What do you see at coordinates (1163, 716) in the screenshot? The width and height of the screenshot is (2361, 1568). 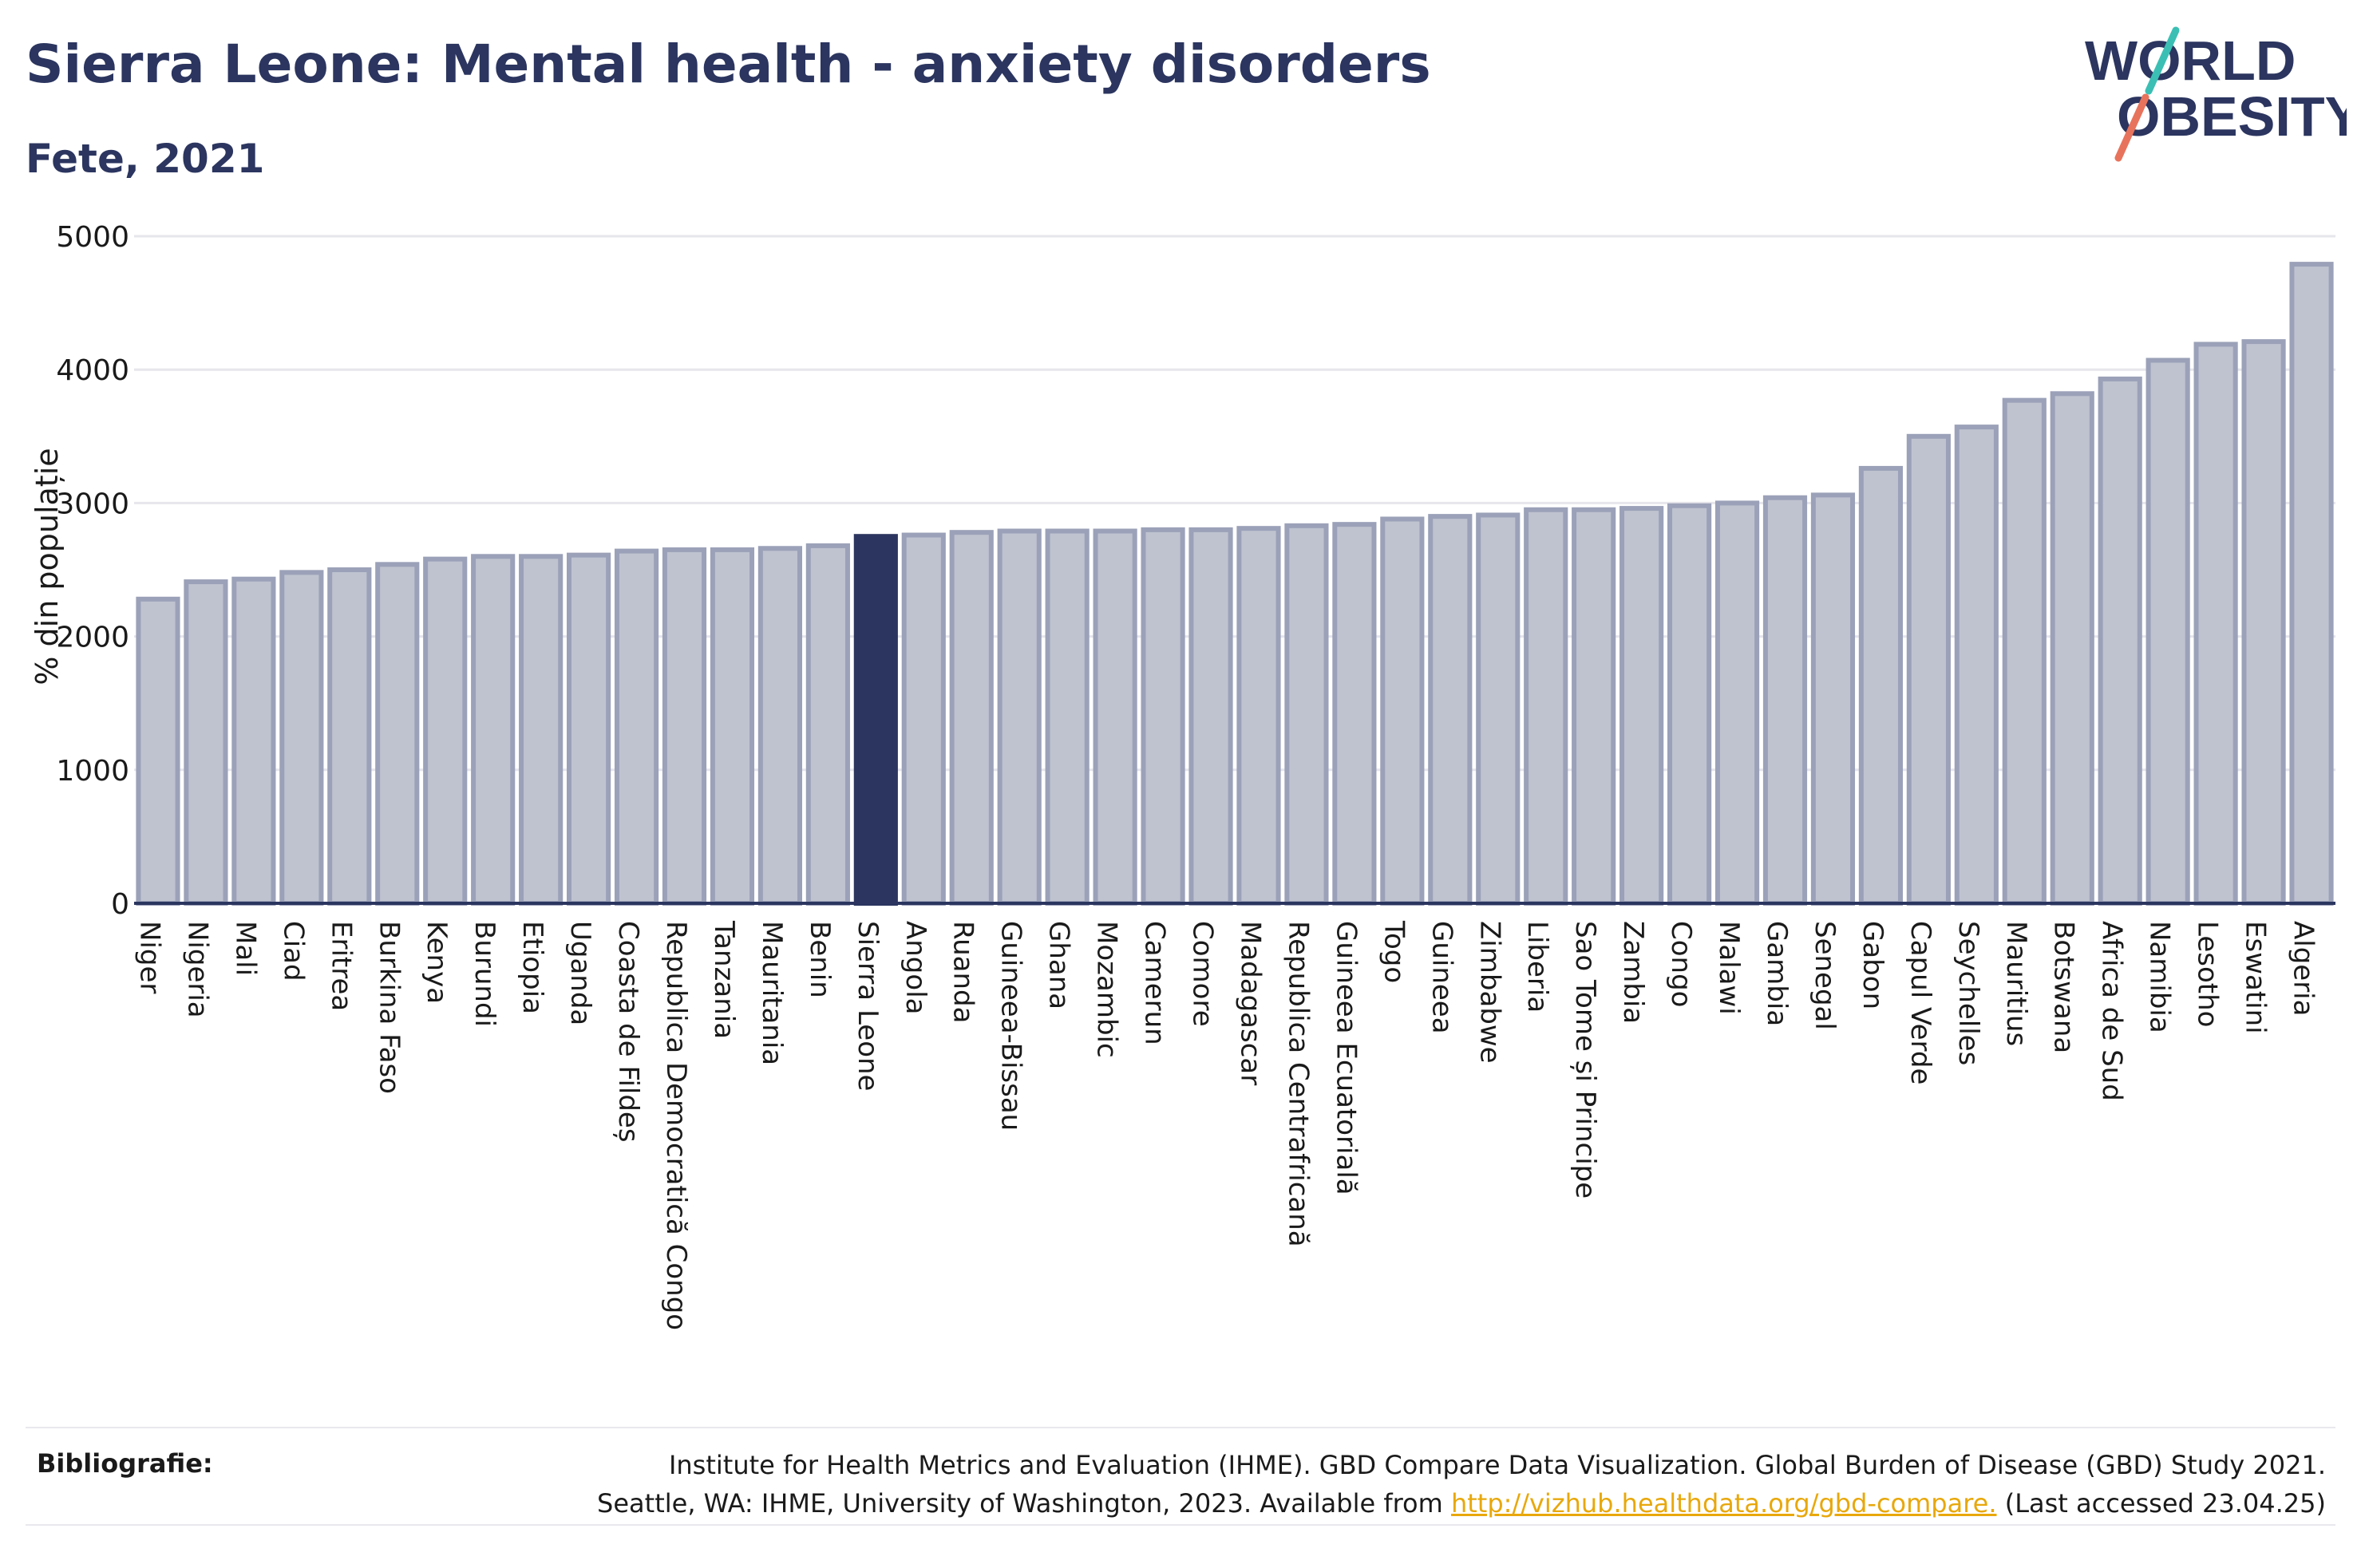 I see `bar-camerun` at bounding box center [1163, 716].